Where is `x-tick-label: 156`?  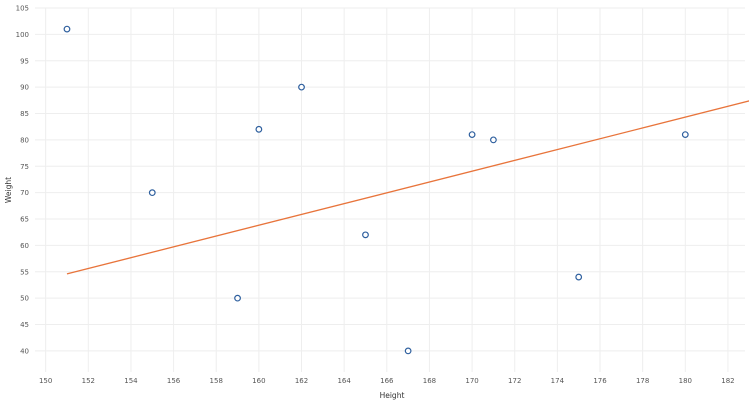
x-tick-label: 156 is located at coordinates (174, 381).